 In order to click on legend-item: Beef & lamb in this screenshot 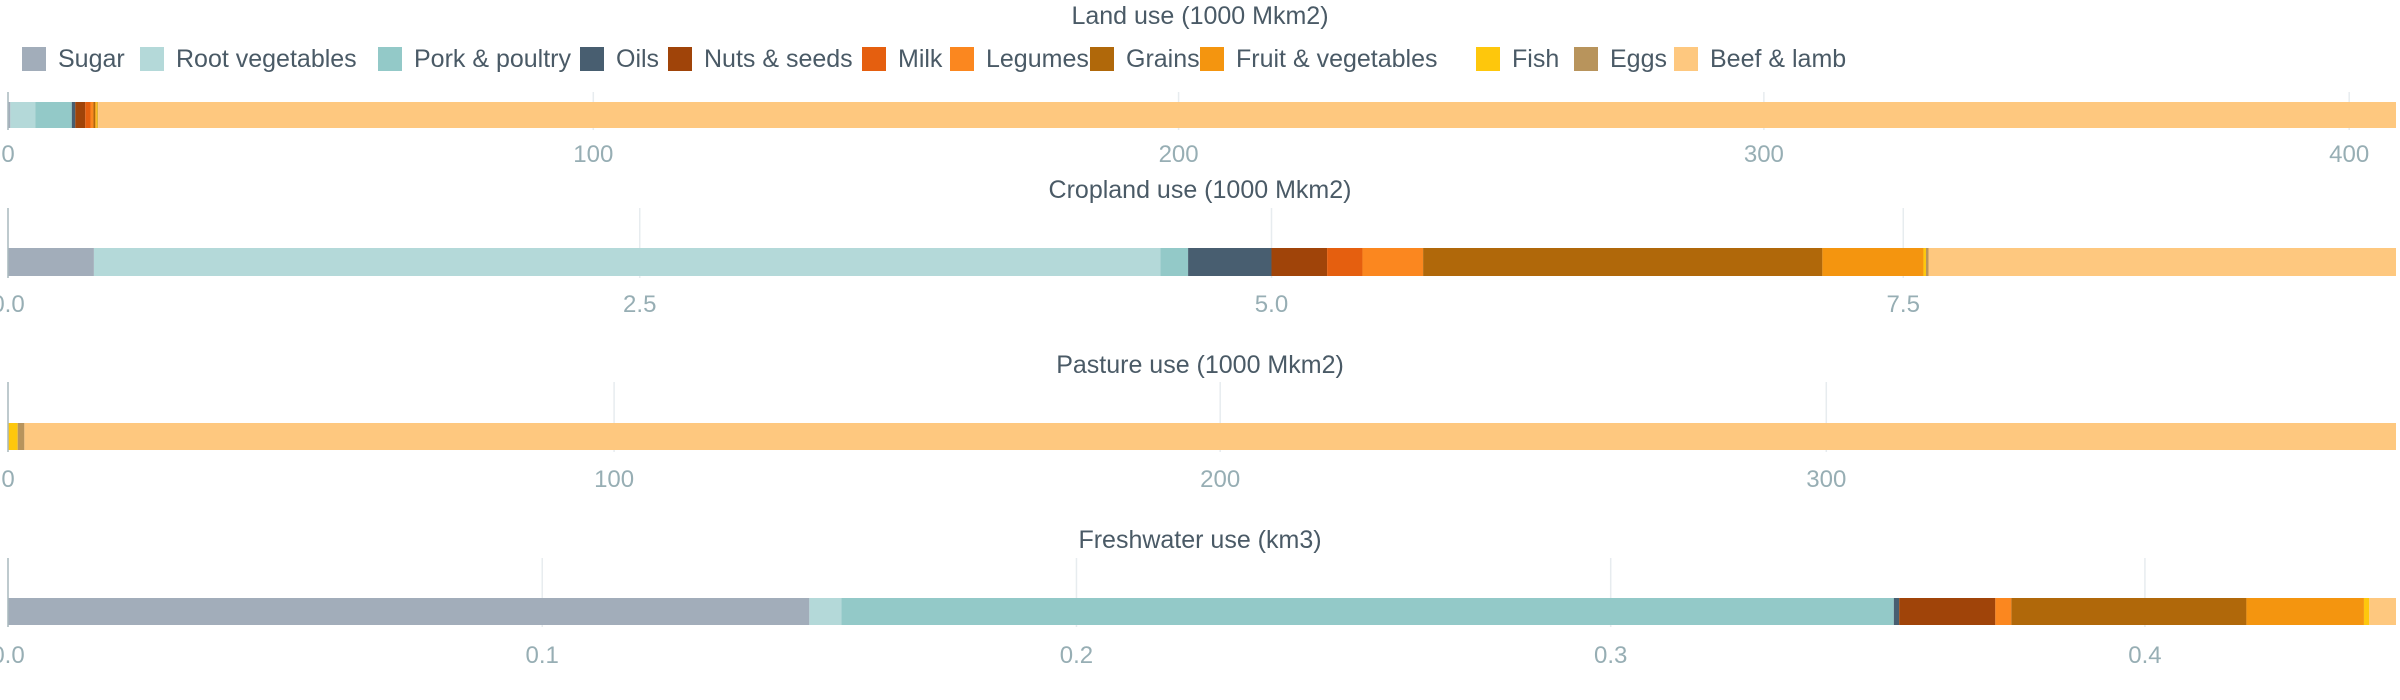, I will do `click(1760, 59)`.